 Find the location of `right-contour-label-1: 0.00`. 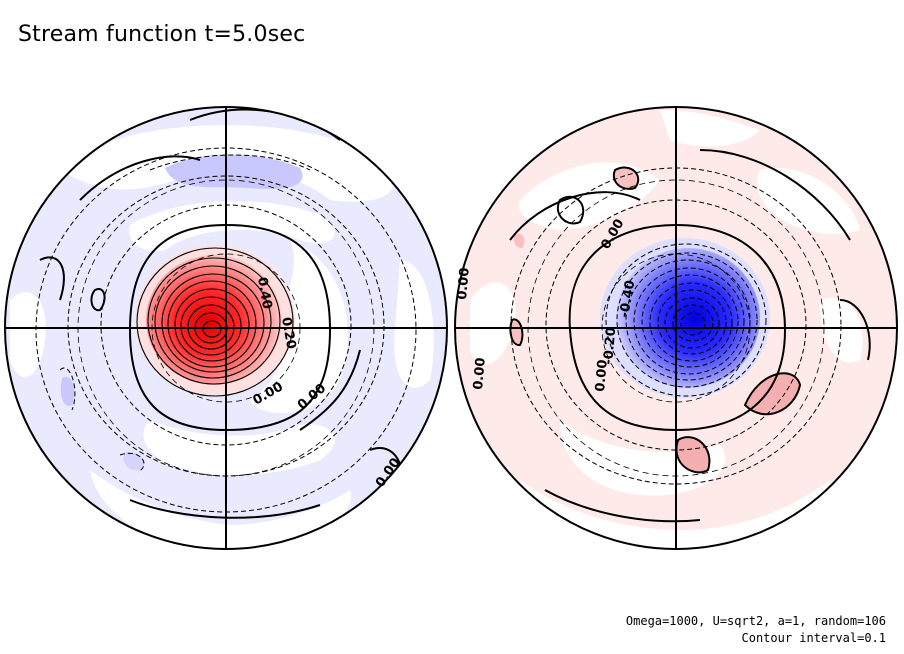

right-contour-label-1: 0.00 is located at coordinates (464, 283).